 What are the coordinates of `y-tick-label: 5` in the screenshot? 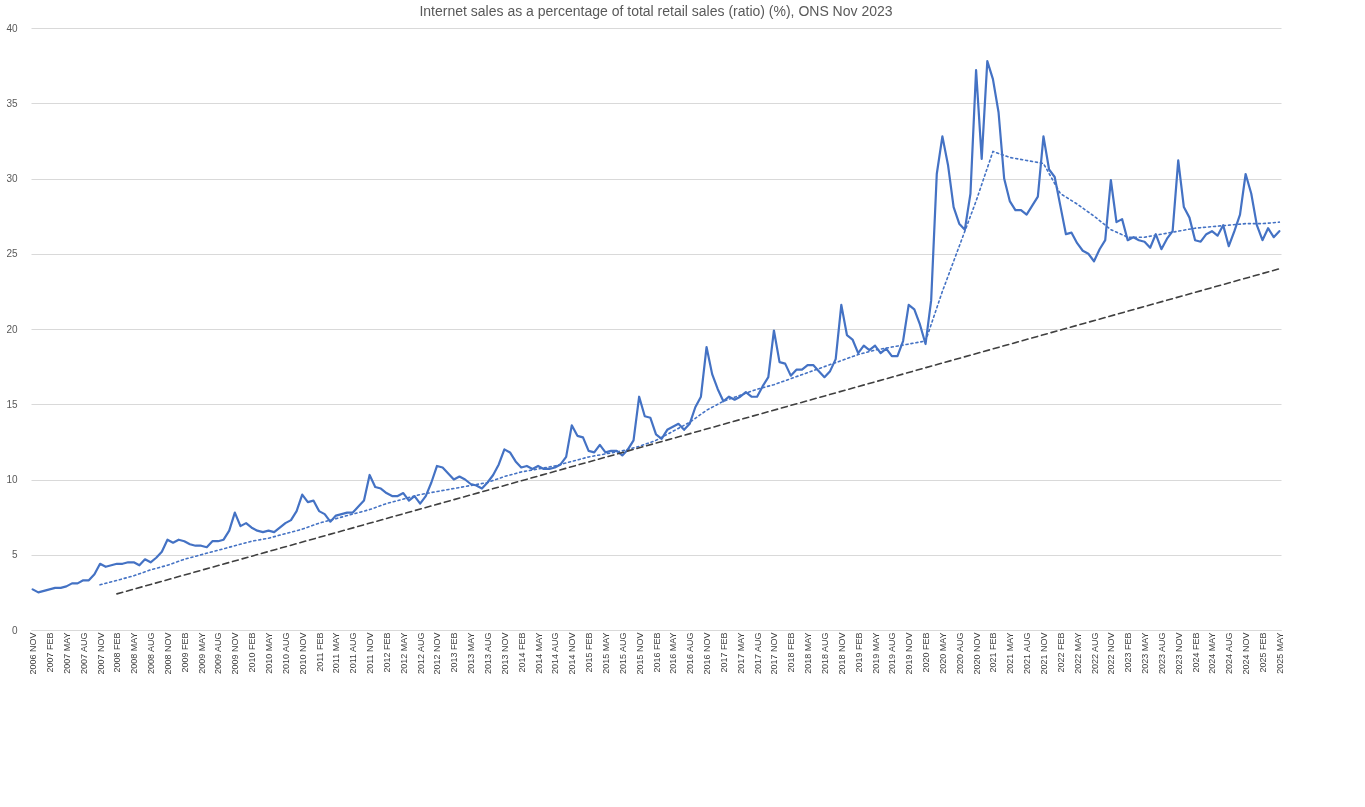 It's located at (14, 555).